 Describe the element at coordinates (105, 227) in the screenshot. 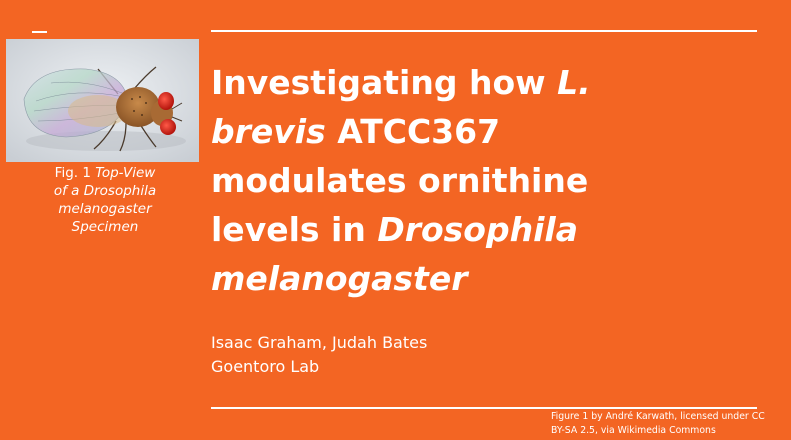

I see `caption-text-line4: Specimen` at that location.